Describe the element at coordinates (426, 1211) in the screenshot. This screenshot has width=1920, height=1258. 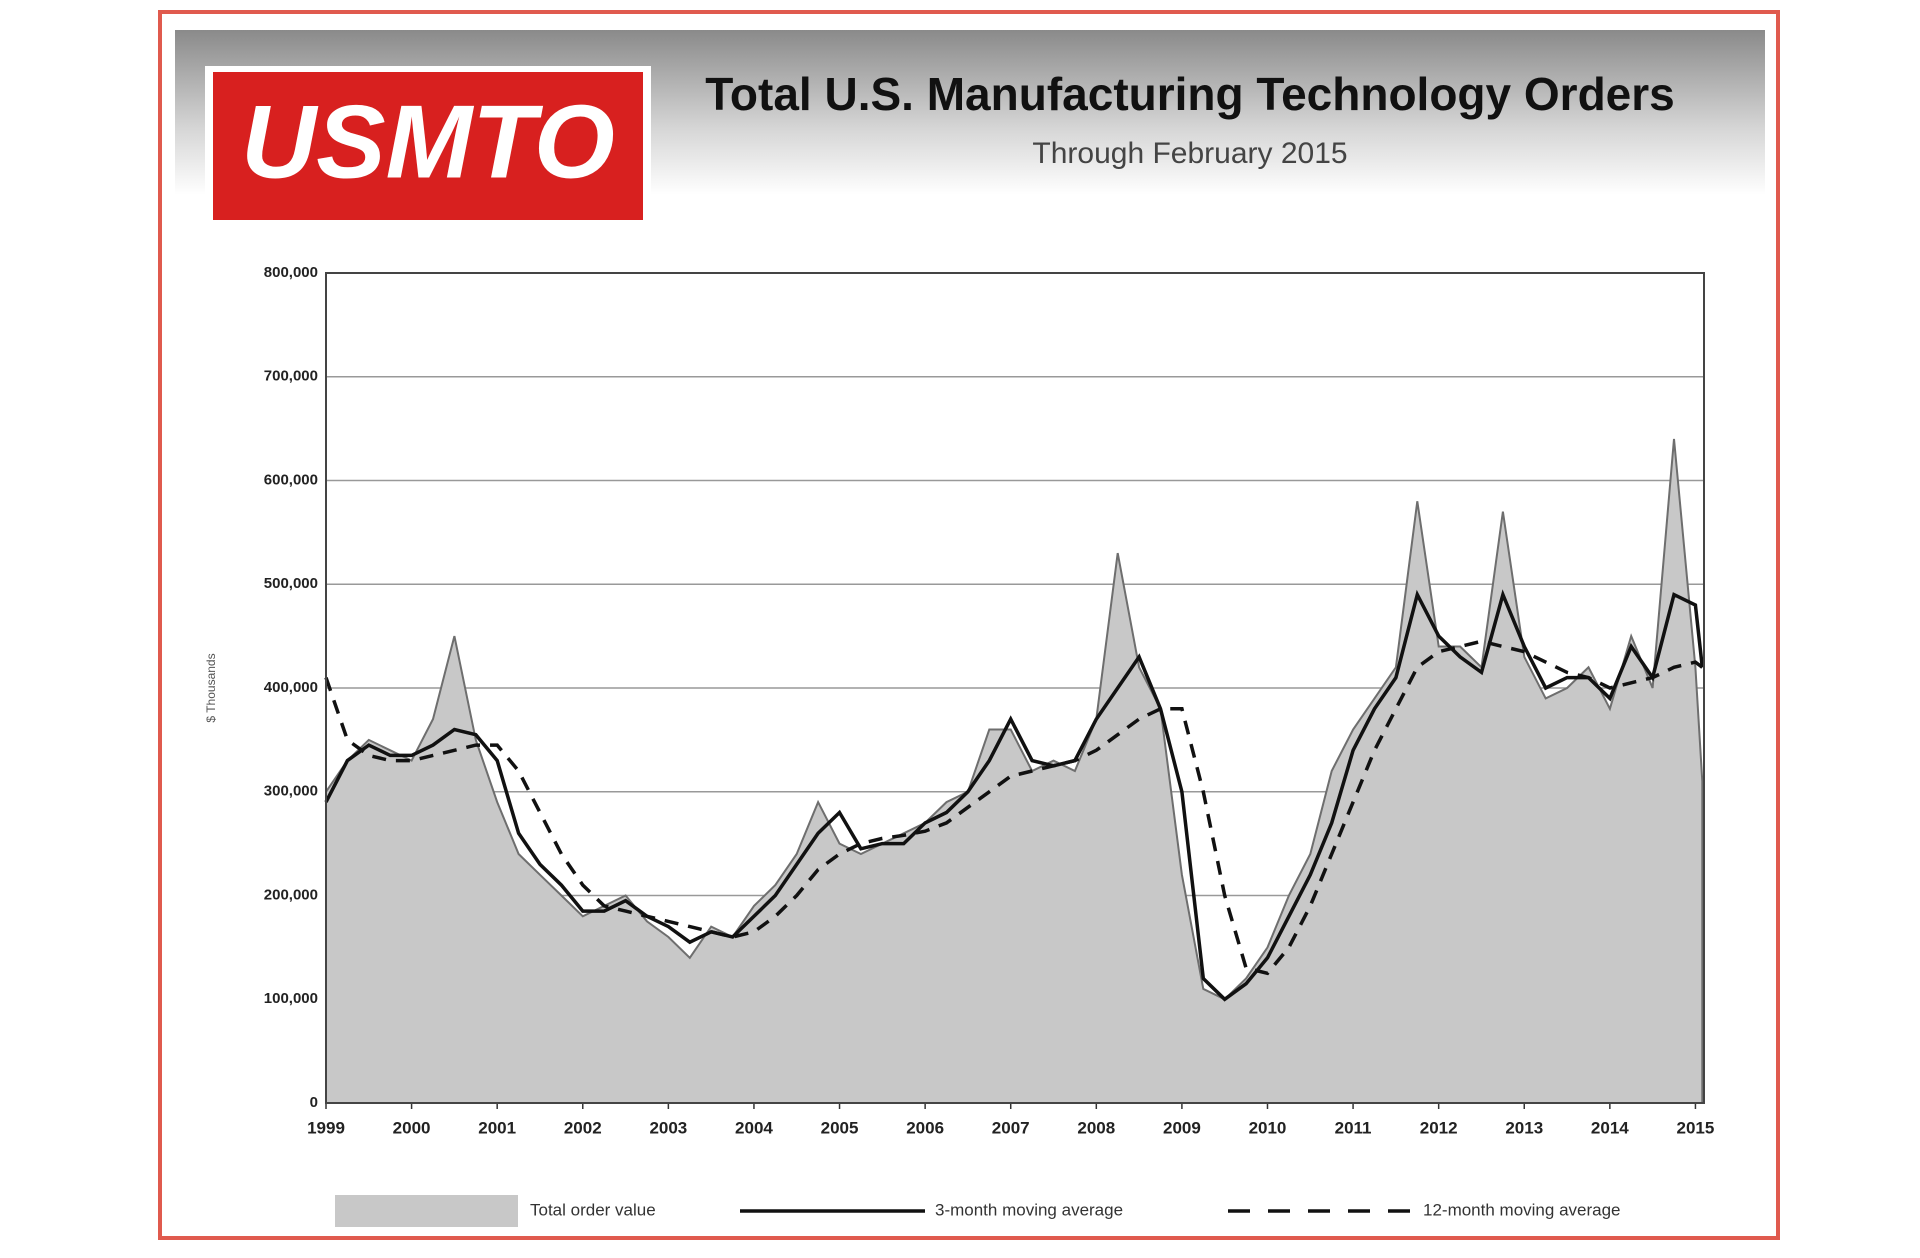
I see `legend-swatch` at that location.